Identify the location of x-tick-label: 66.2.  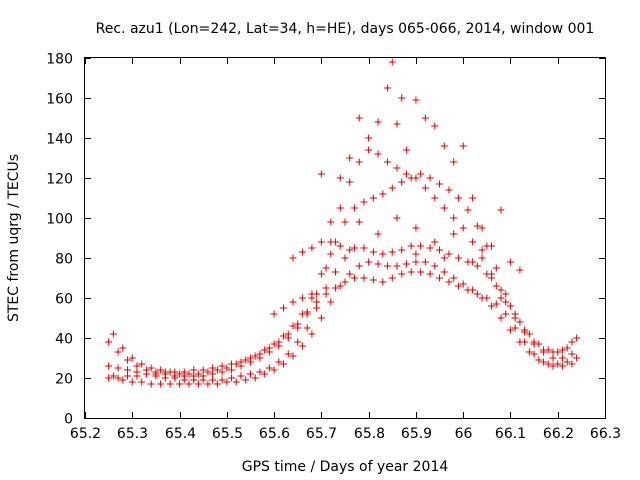
(558, 434).